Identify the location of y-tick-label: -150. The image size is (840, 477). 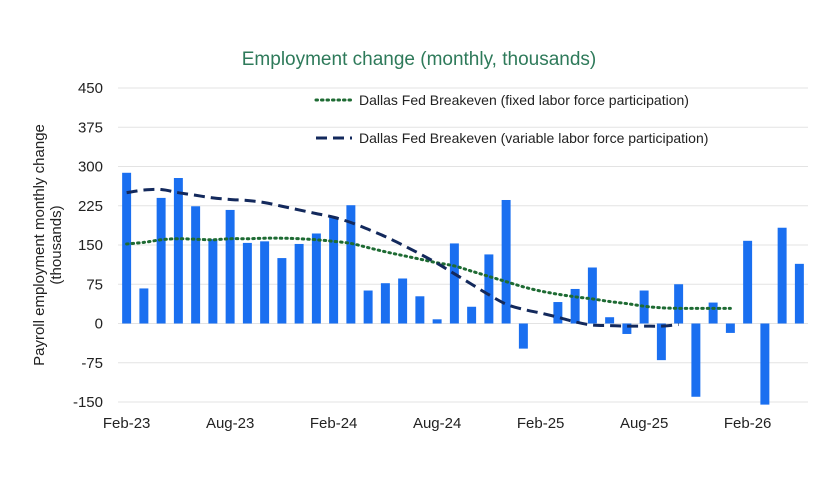
(88, 402).